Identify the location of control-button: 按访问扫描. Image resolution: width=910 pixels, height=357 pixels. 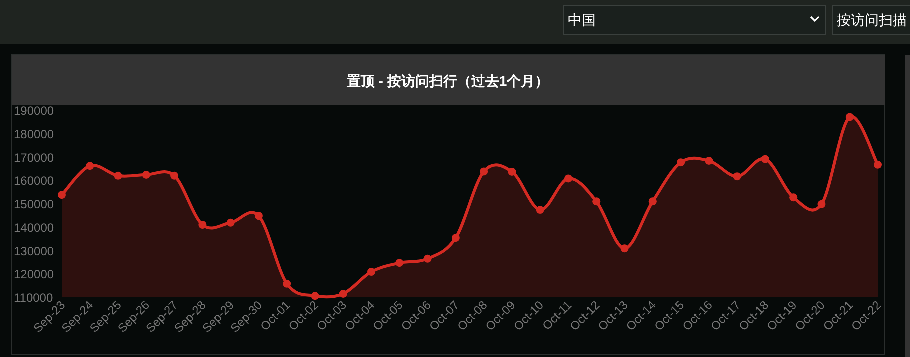
(871, 20).